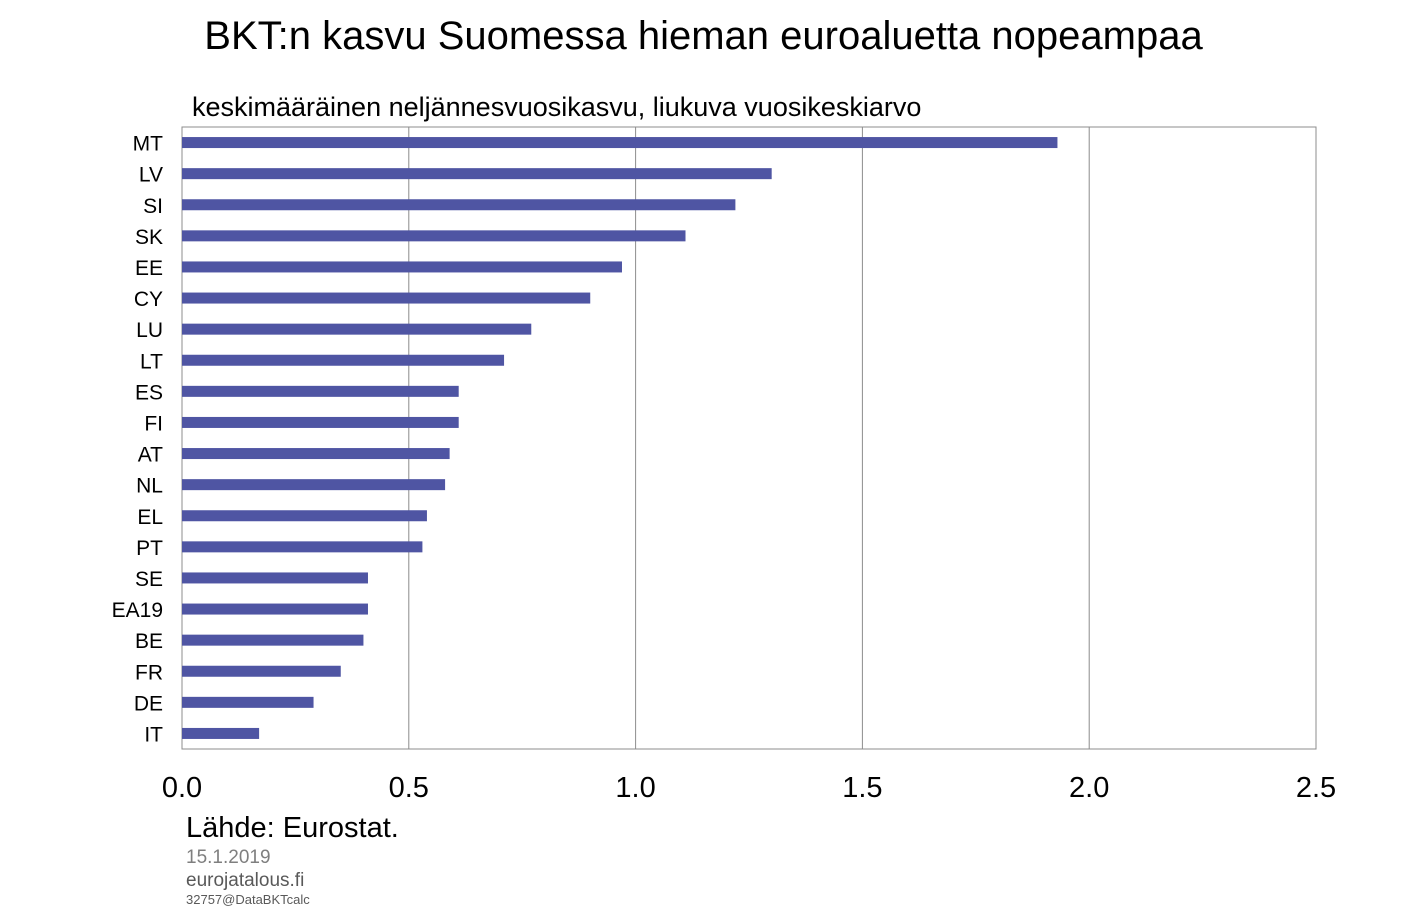  Describe the element at coordinates (304, 516) in the screenshot. I see `bar-el` at that location.